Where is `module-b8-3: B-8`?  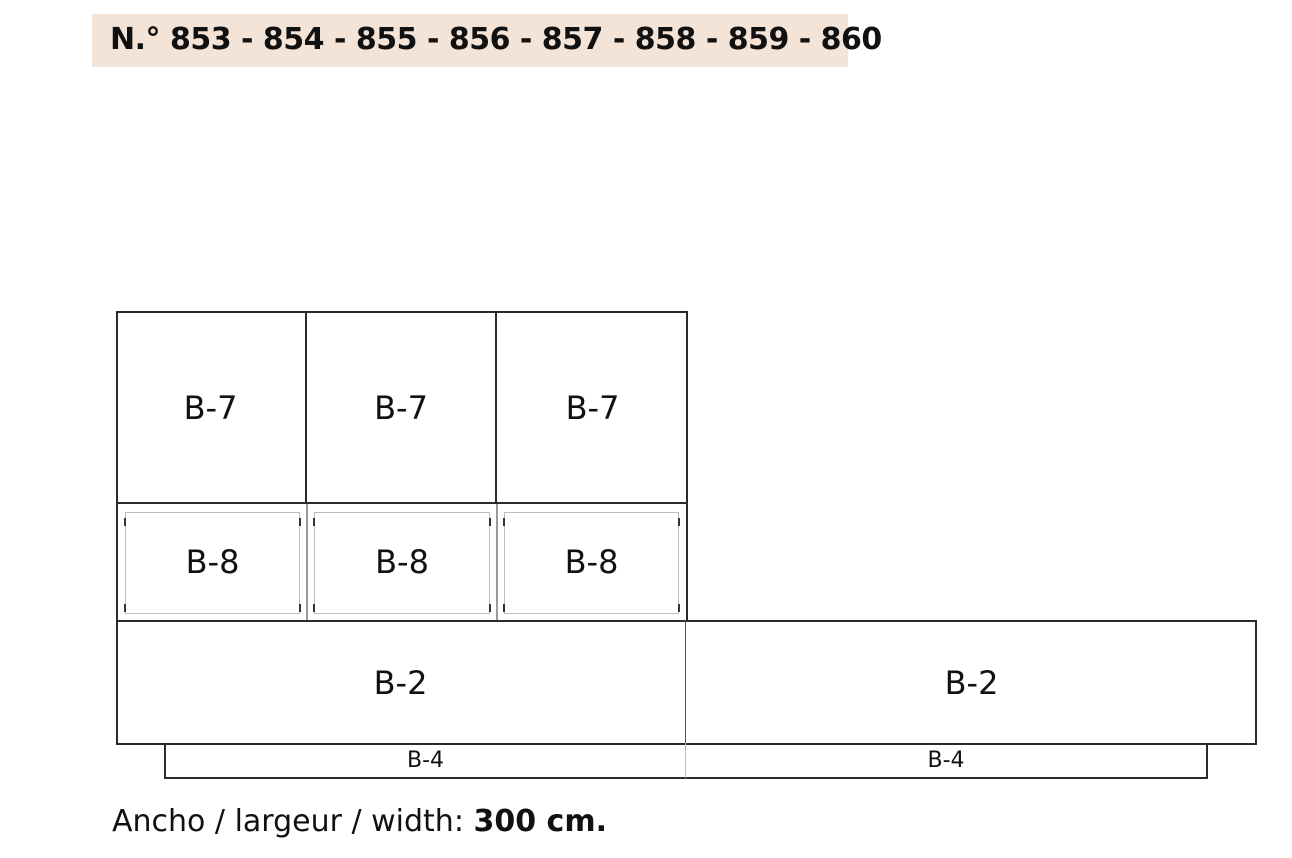 module-b8-3: B-8 is located at coordinates (591, 562).